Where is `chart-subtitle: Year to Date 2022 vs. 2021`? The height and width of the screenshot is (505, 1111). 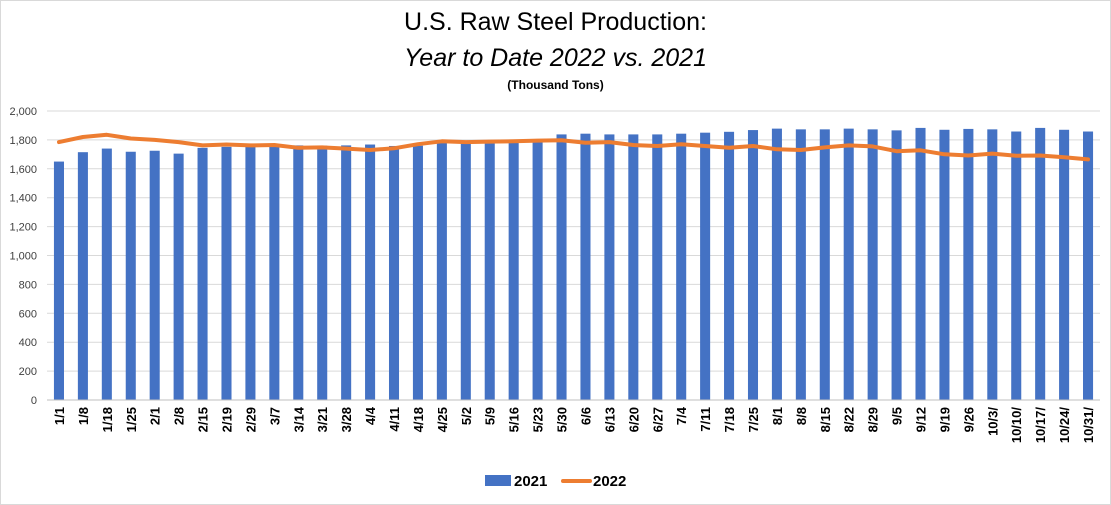
chart-subtitle: Year to Date 2022 vs. 2021 is located at coordinates (555, 58).